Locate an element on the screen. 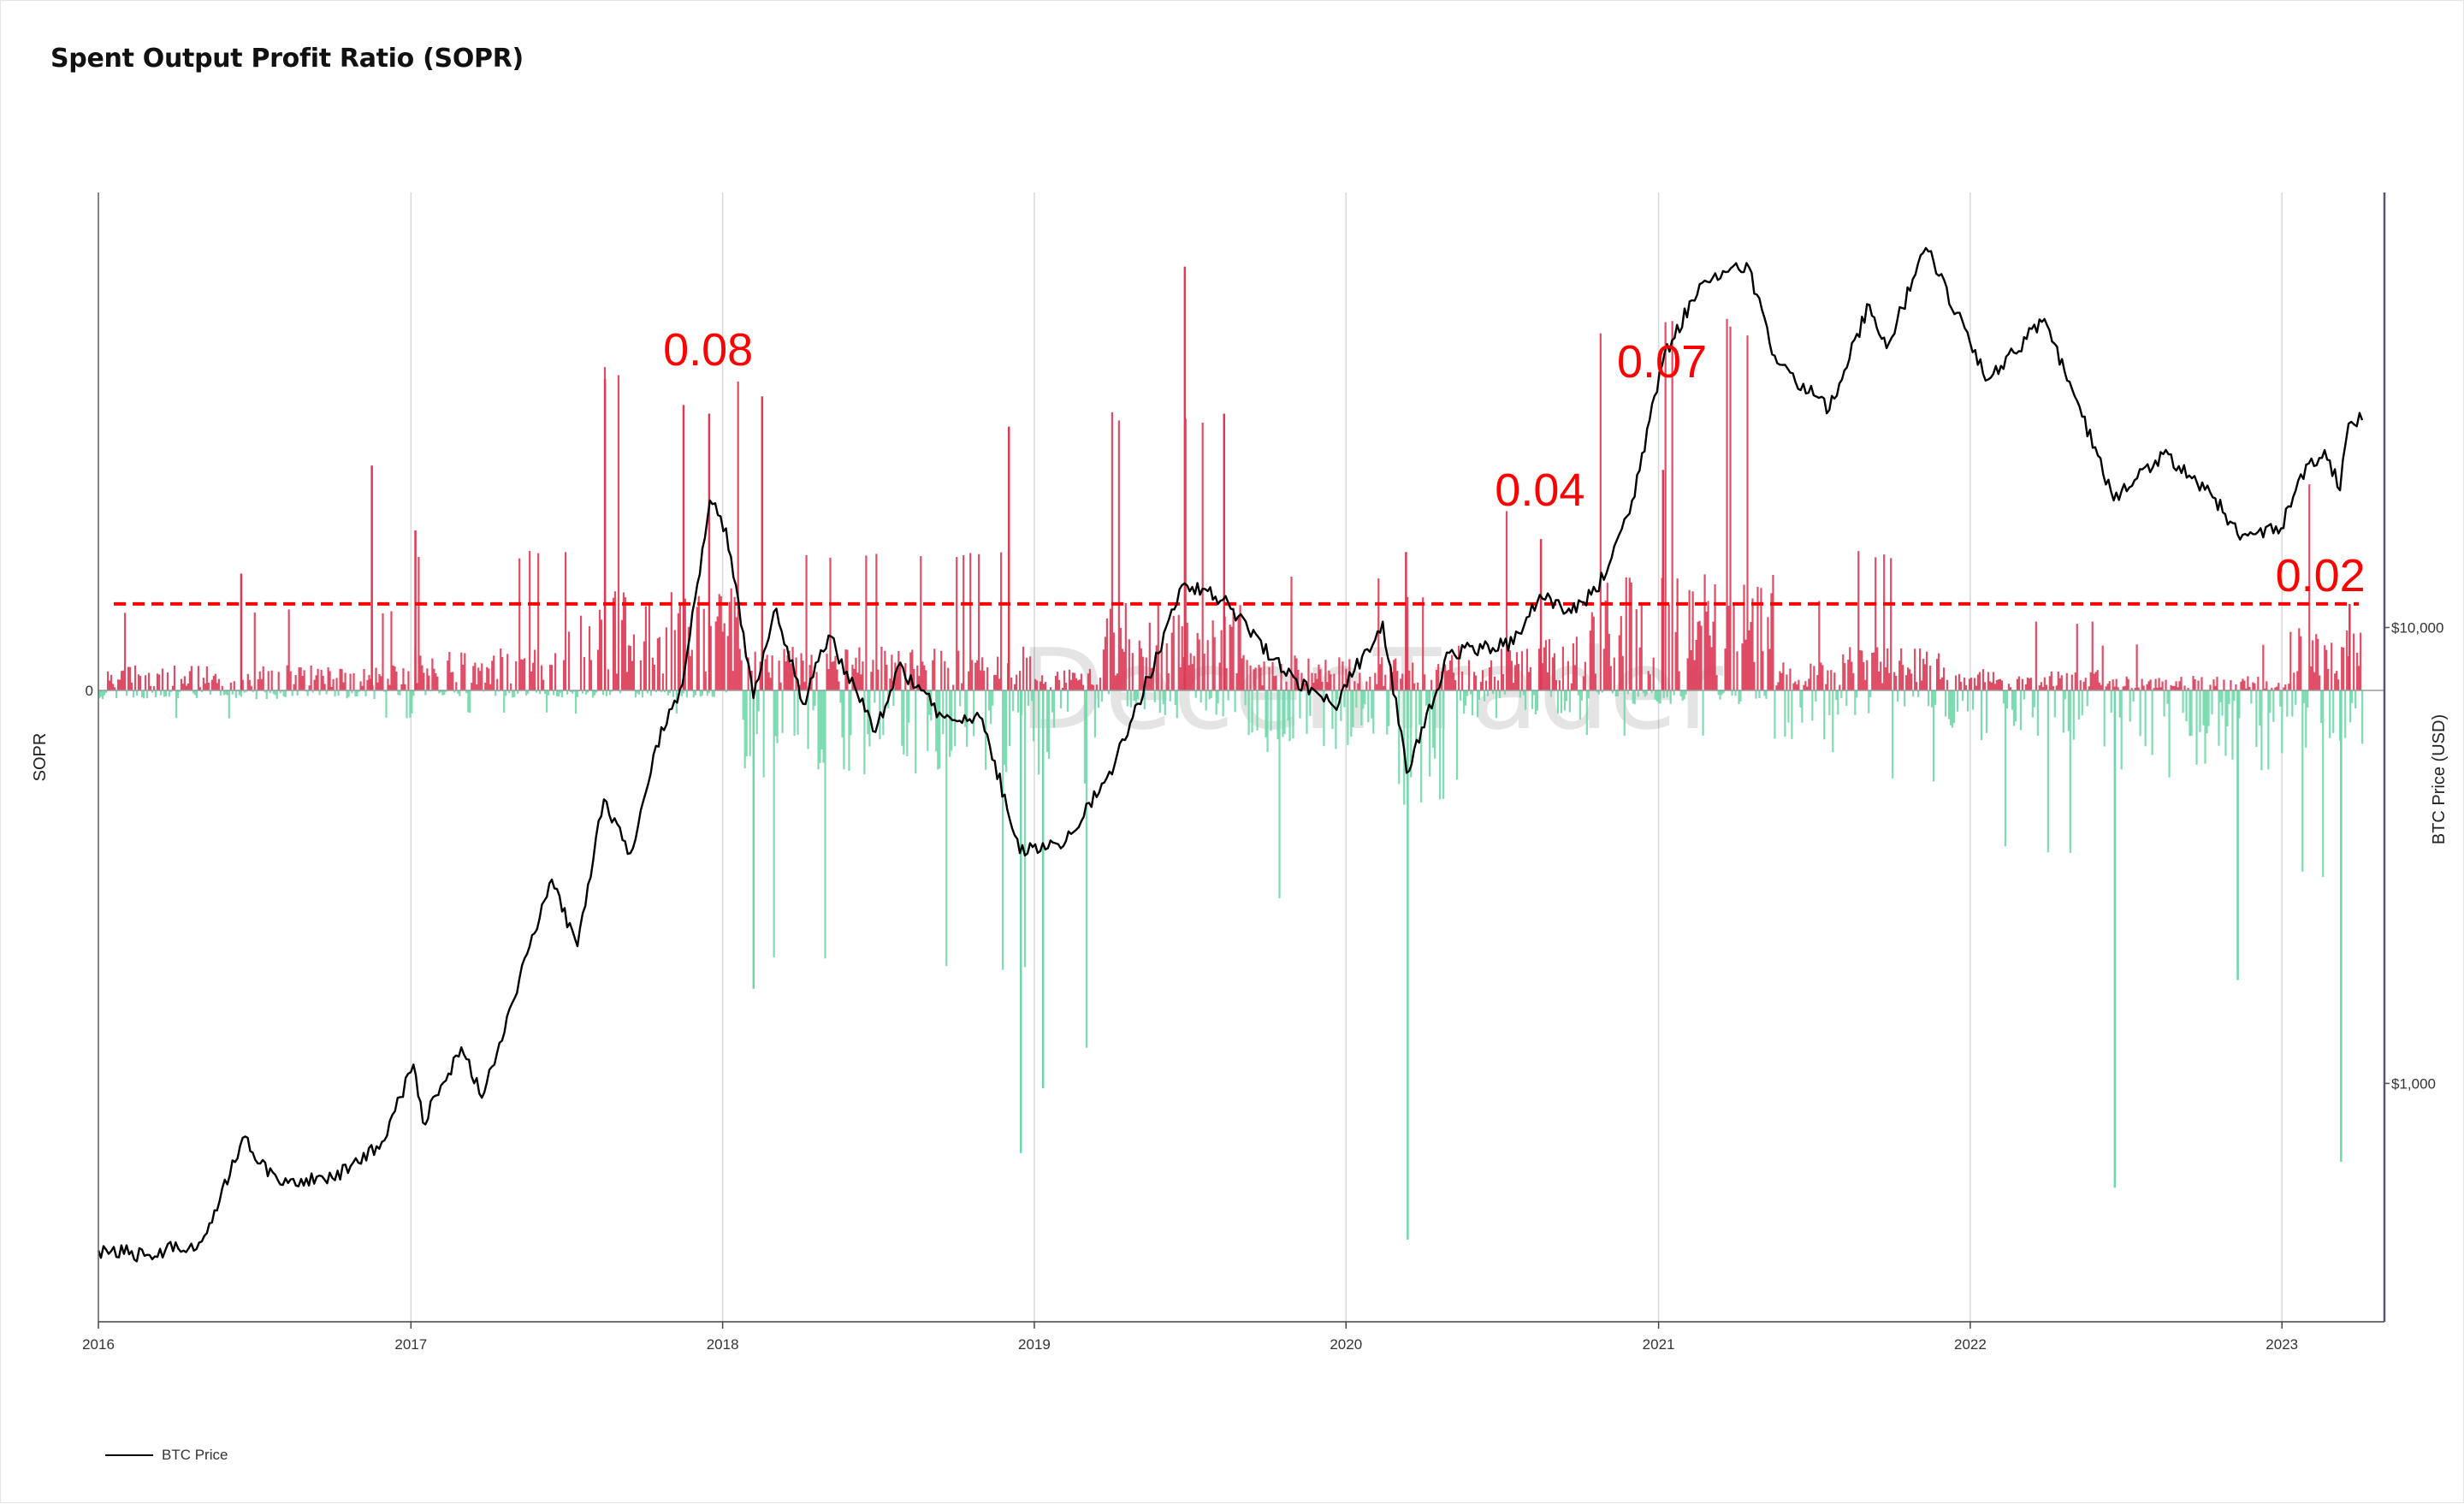 This screenshot has width=2464, height=1504. annotation-label-0-08: 0.08 is located at coordinates (708, 350).